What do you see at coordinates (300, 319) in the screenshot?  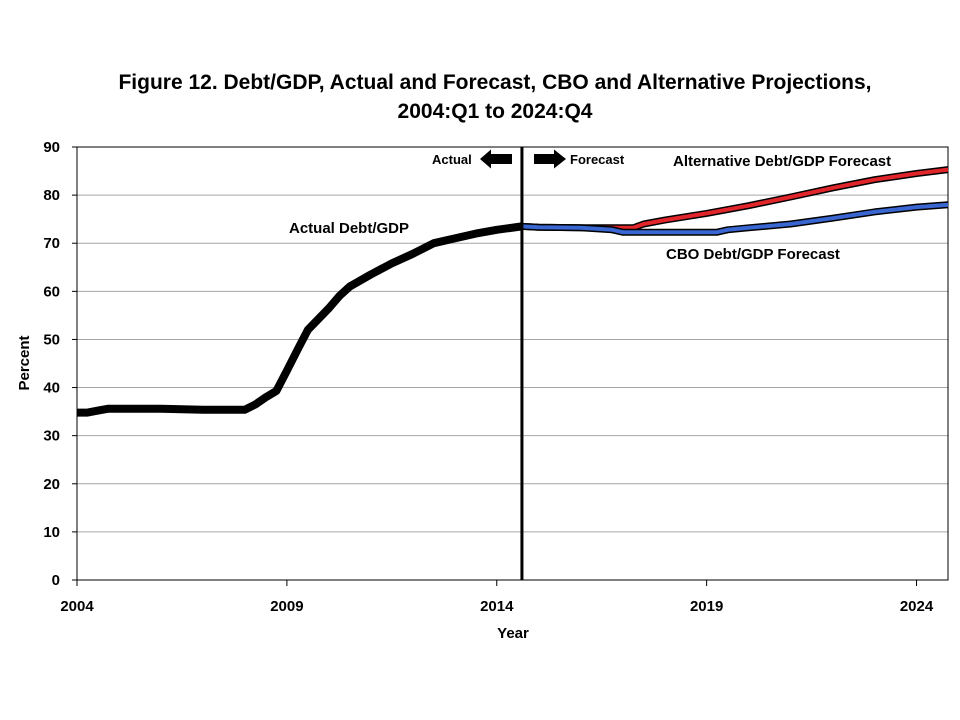 I see `series-line-actual` at bounding box center [300, 319].